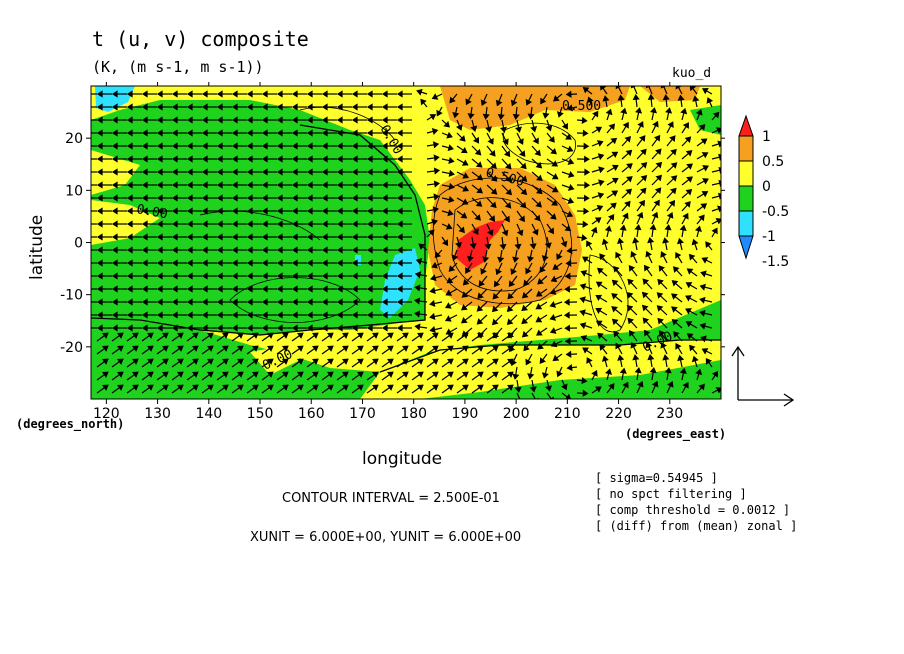 Image resolution: width=904 pixels, height=654 pixels. Describe the element at coordinates (275, 360) in the screenshot. I see `yellow-patch-south` at that location.